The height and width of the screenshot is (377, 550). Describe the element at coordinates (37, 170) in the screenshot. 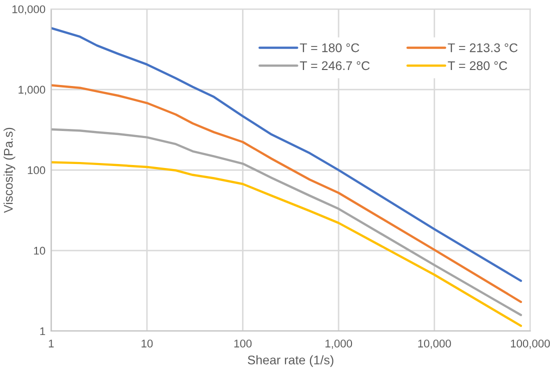

I see `y-tick-label: 100` at that location.